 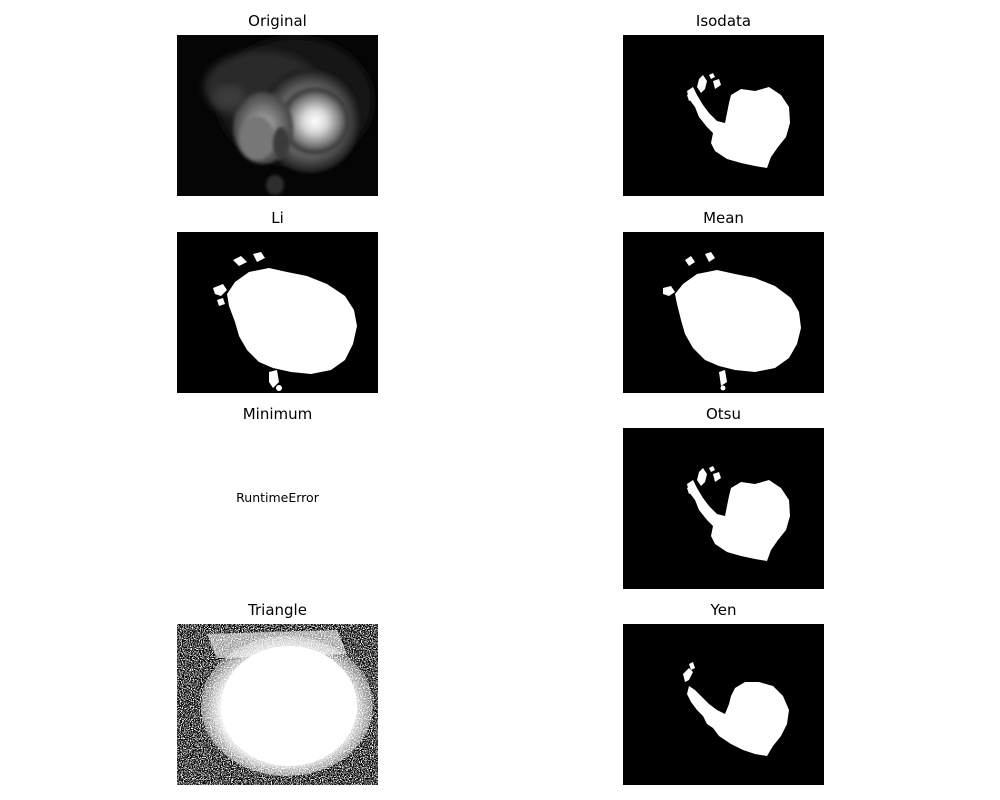 What do you see at coordinates (723, 414) in the screenshot?
I see `panel-title-otsu: Otsu` at bounding box center [723, 414].